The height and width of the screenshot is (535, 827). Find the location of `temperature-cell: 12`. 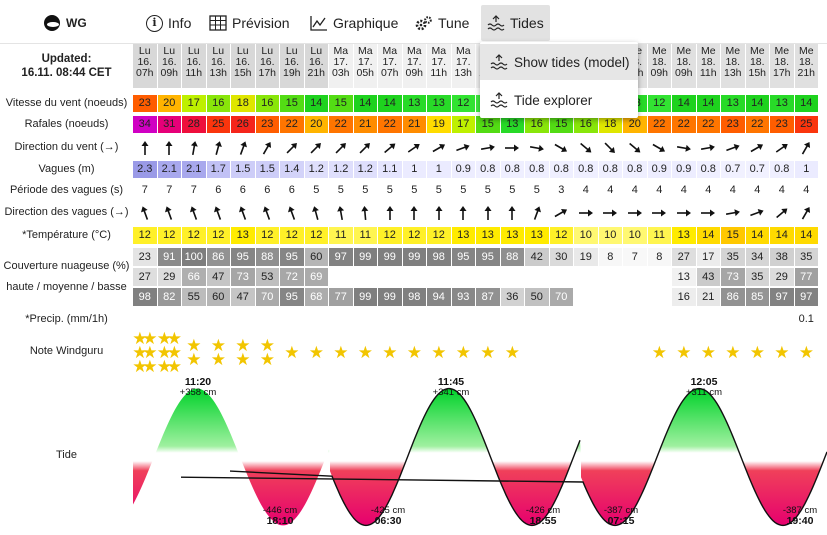

temperature-cell: 12 is located at coordinates (194, 235).